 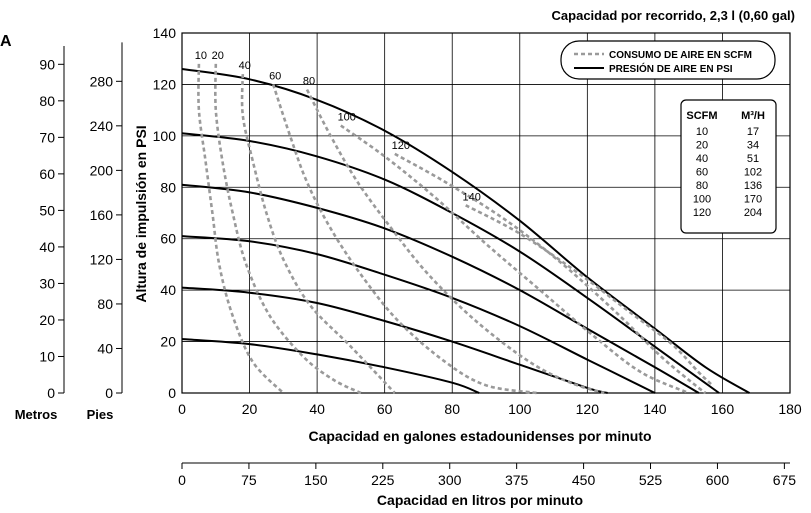 I want to click on table-cell: 51, so click(x=753, y=159).